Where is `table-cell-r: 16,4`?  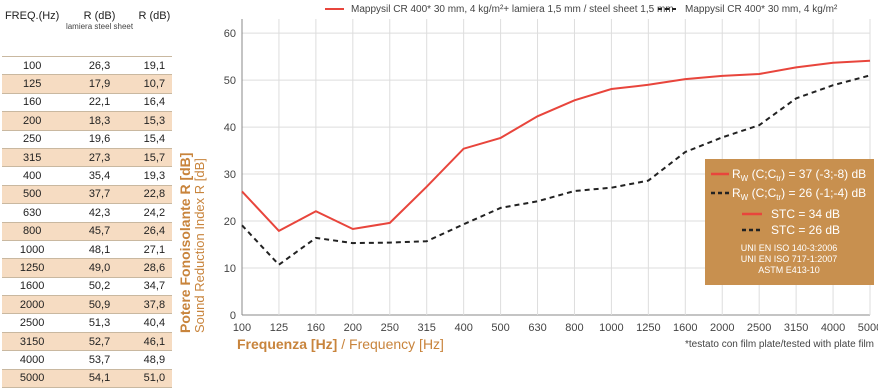 table-cell-r: 16,4 is located at coordinates (154, 102).